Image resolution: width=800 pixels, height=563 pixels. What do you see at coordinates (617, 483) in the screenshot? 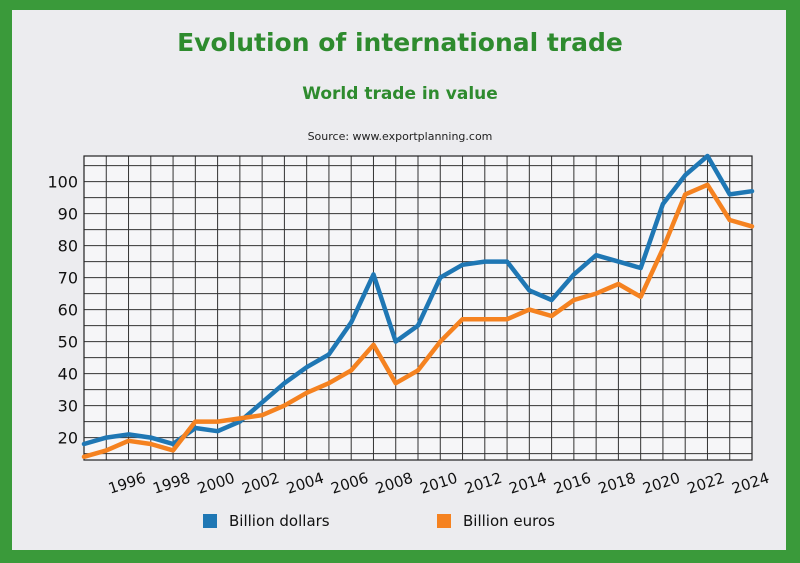
I see `x-tick-label: 2018` at bounding box center [617, 483].